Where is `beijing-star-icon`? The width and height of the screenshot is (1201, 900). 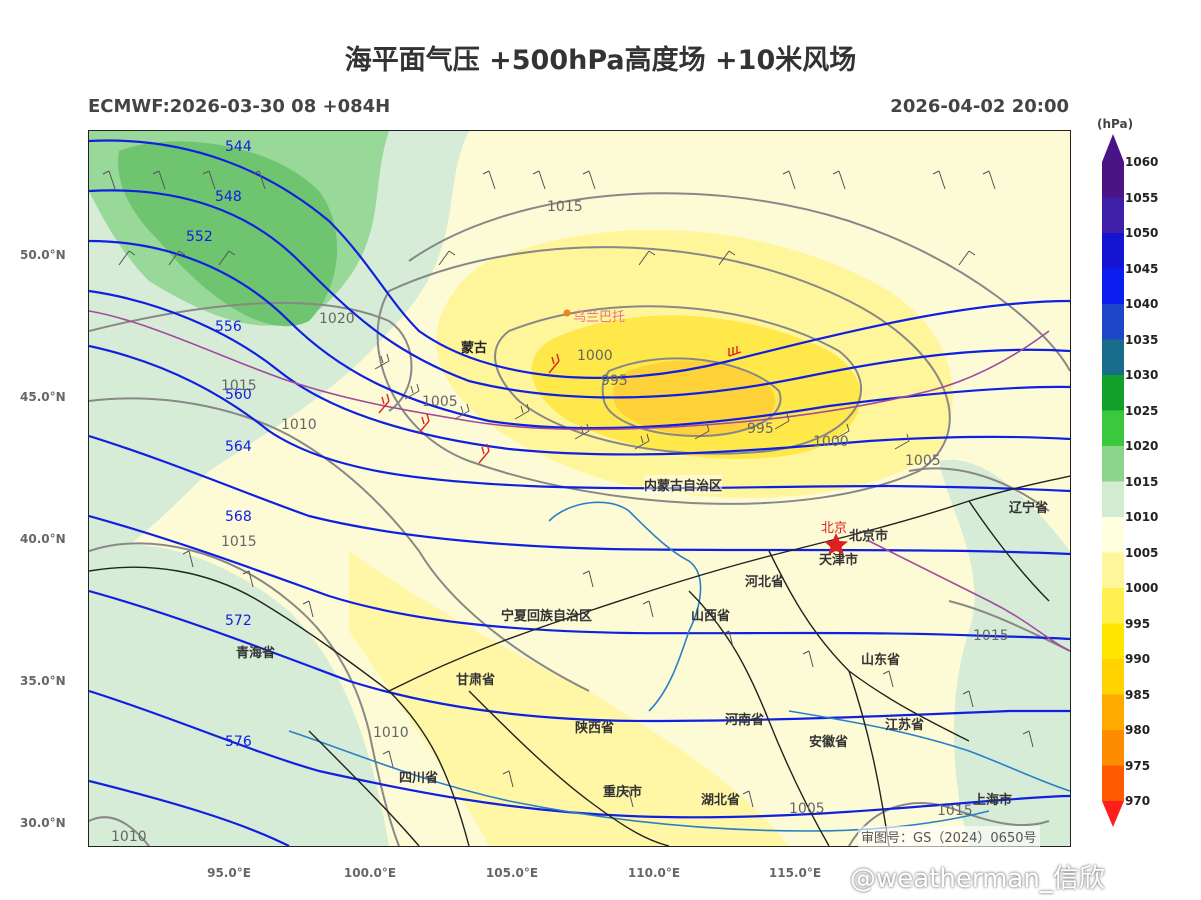 beijing-star-icon is located at coordinates (836, 544).